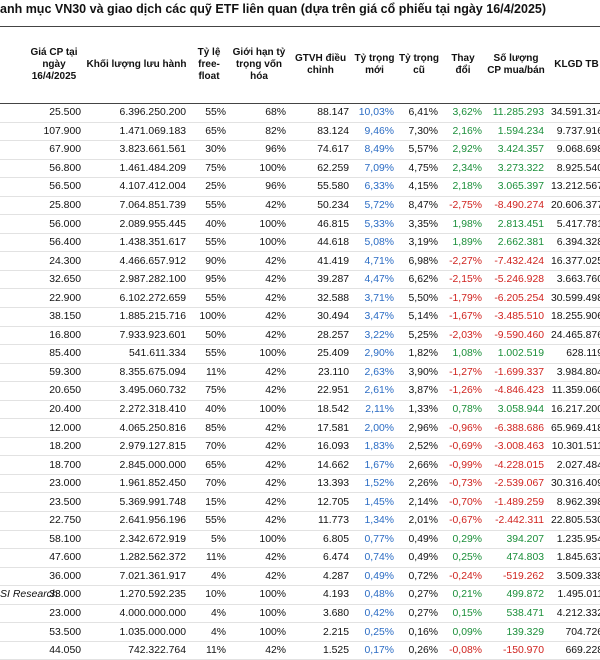 Image resolution: width=600 pixels, height=660 pixels. Describe the element at coordinates (54, 373) in the screenshot. I see `table-cell: 59.300` at that location.